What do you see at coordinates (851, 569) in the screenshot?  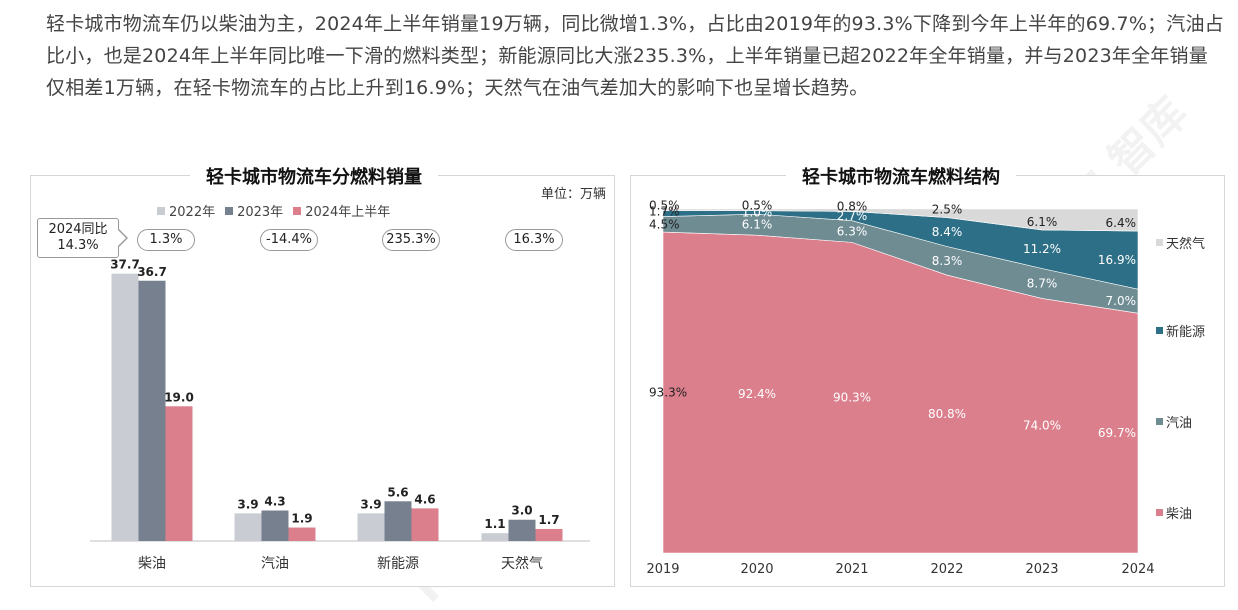 I see `x-tick-label: 2021` at bounding box center [851, 569].